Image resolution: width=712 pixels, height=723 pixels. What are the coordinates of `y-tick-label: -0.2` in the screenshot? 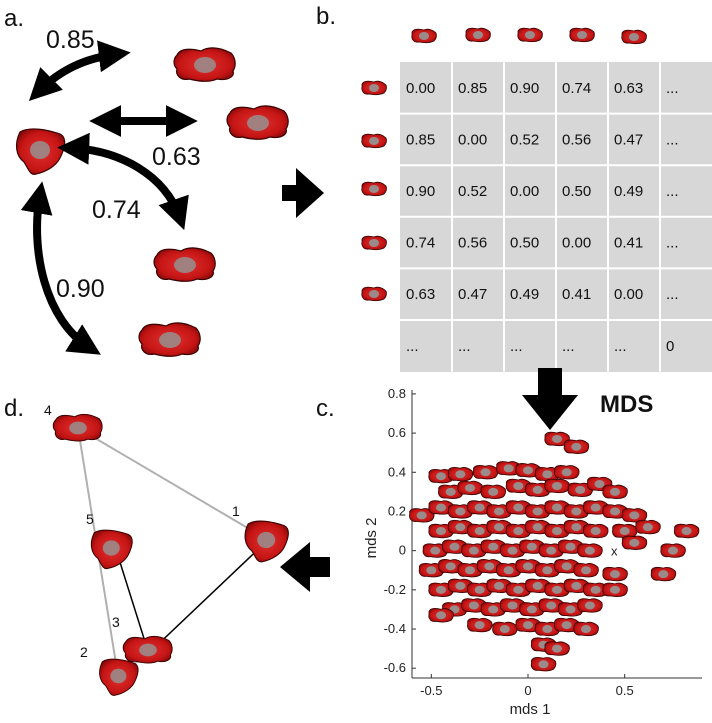 It's located at (395, 589).